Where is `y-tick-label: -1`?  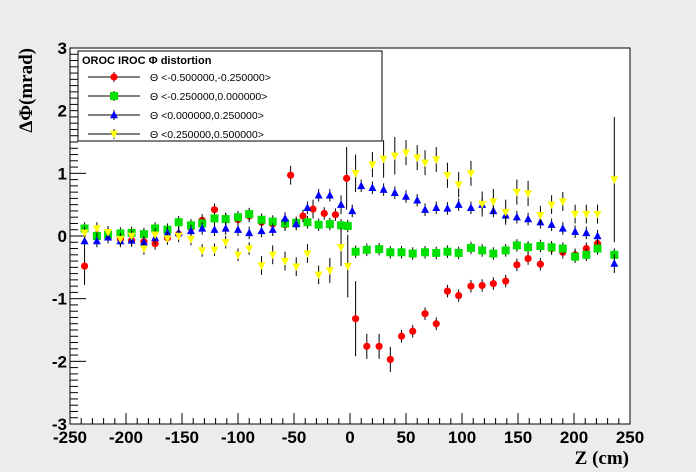
y-tick-label: -1 is located at coordinates (59, 299).